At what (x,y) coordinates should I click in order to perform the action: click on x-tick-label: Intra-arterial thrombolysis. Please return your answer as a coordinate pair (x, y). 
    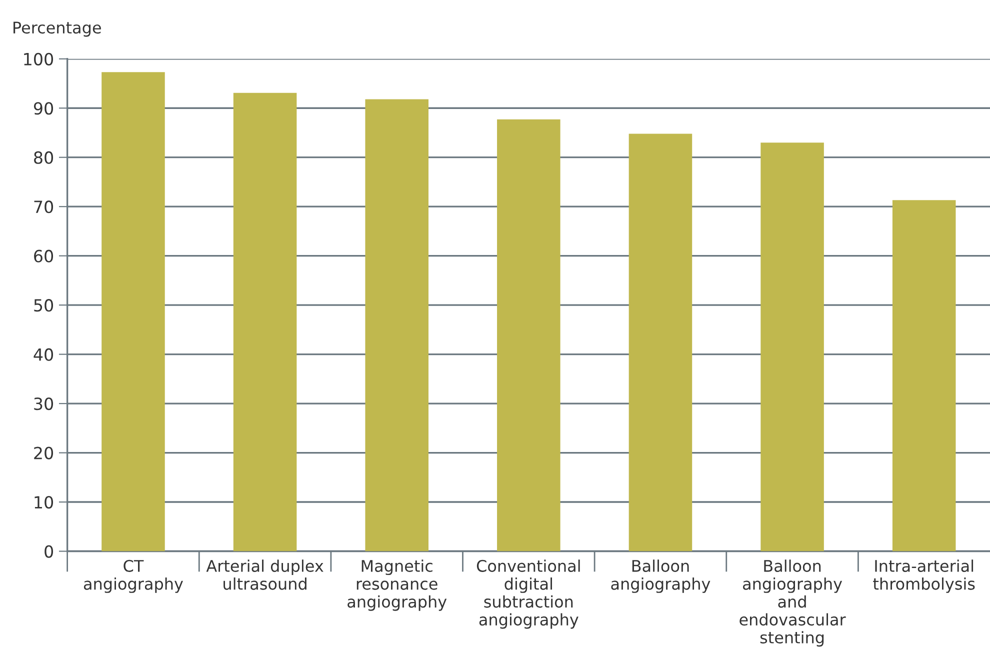
    Looking at the image, I should click on (924, 576).